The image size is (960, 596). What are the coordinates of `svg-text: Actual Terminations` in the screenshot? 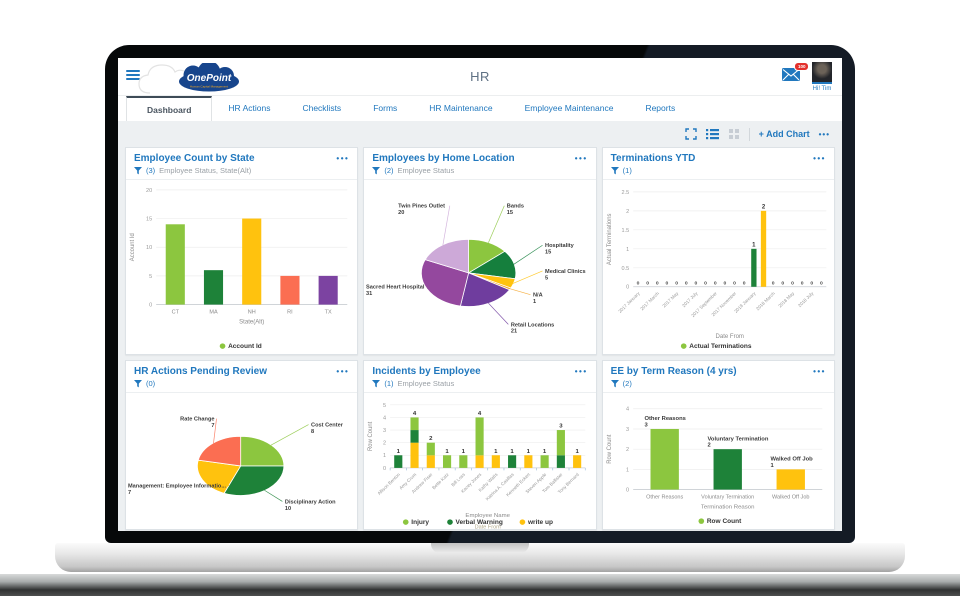 It's located at (610, 240).